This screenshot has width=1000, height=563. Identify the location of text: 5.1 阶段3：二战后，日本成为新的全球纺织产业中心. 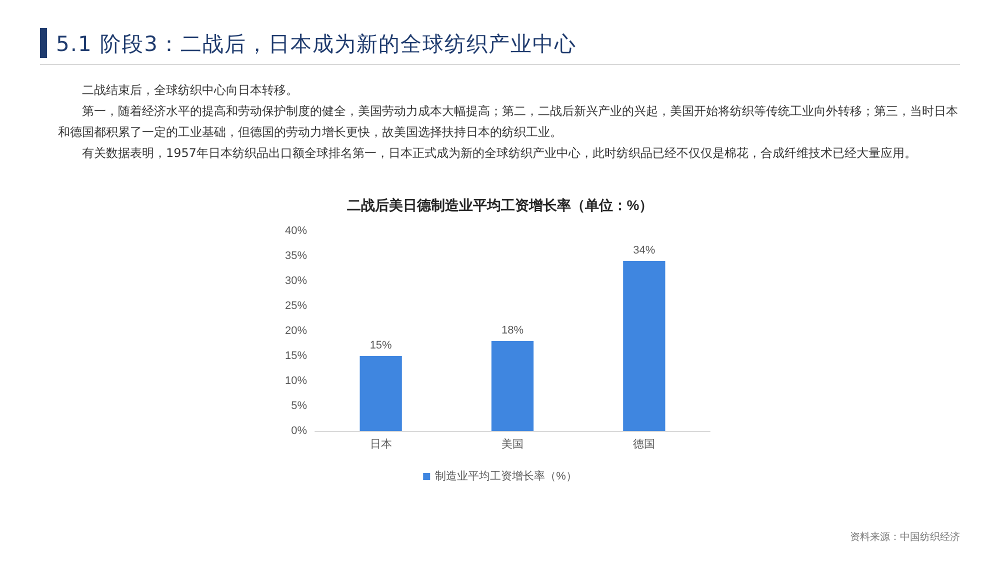
(316, 44).